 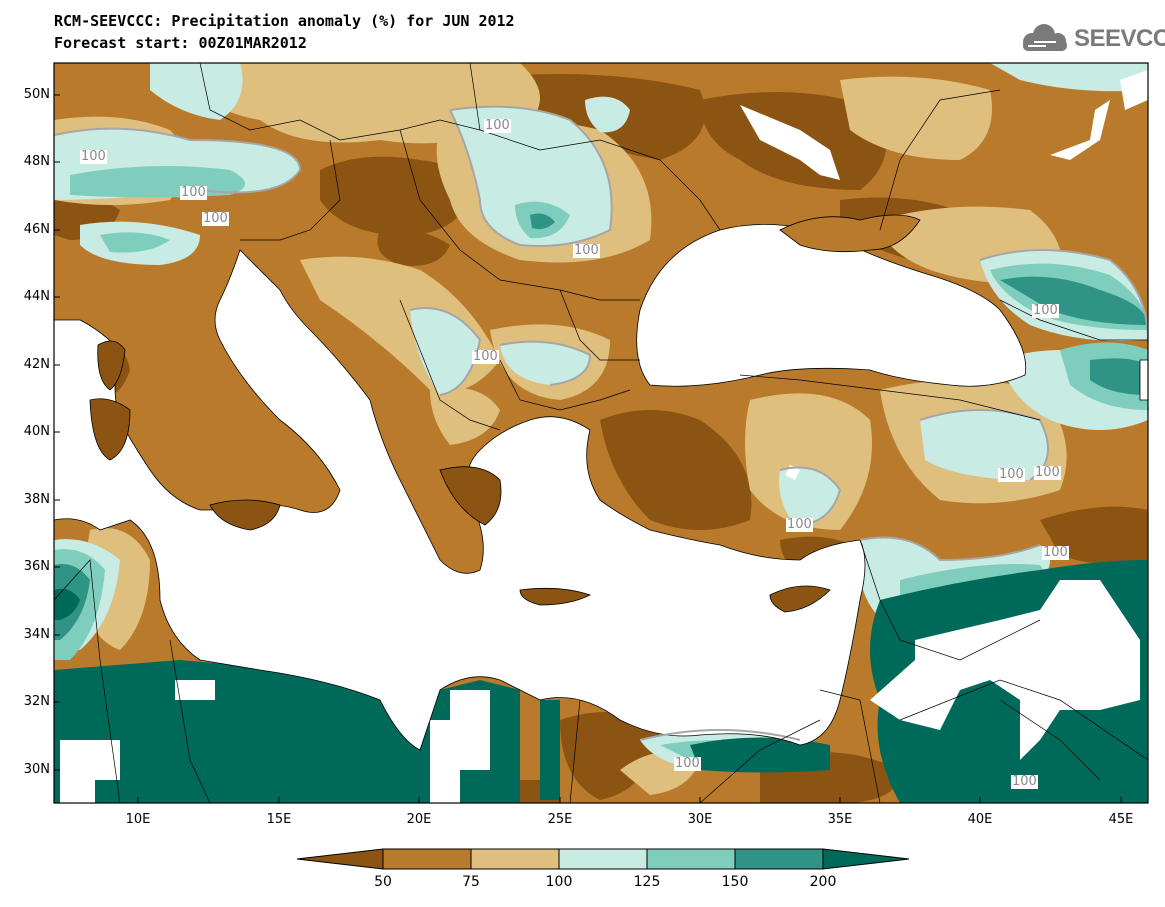 What do you see at coordinates (471, 882) in the screenshot?
I see `colorbar-tick: 75` at bounding box center [471, 882].